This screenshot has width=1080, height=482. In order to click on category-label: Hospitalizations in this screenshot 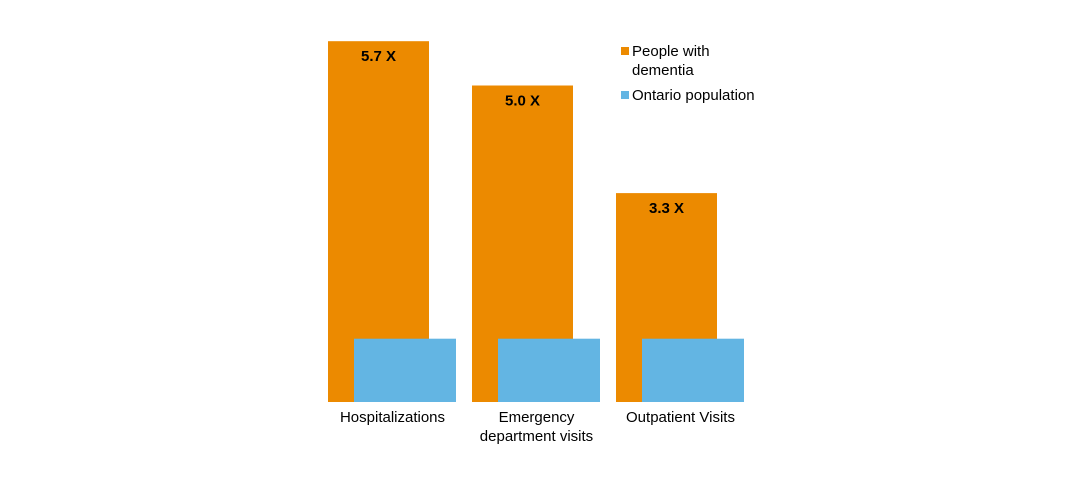, I will do `click(392, 417)`.